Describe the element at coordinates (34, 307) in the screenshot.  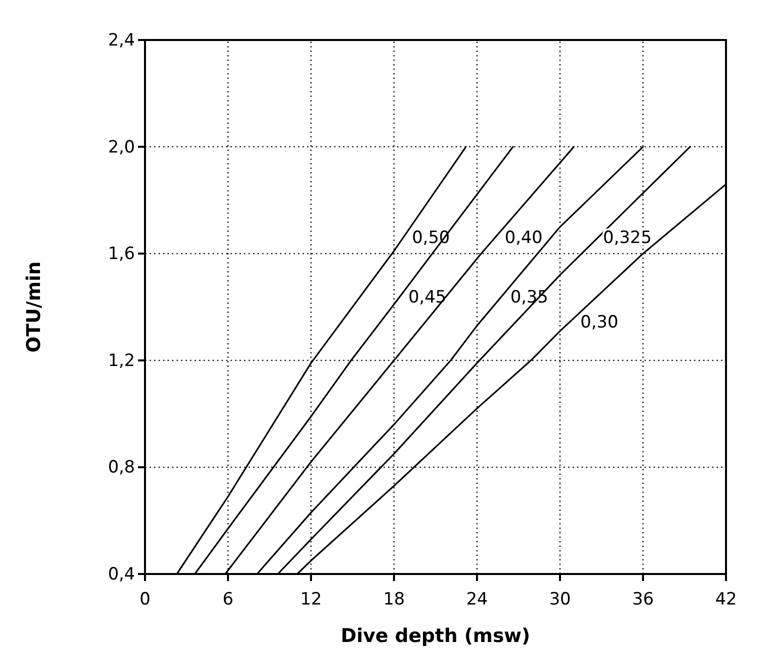
I see `y-axis-title: OTU/min` at that location.